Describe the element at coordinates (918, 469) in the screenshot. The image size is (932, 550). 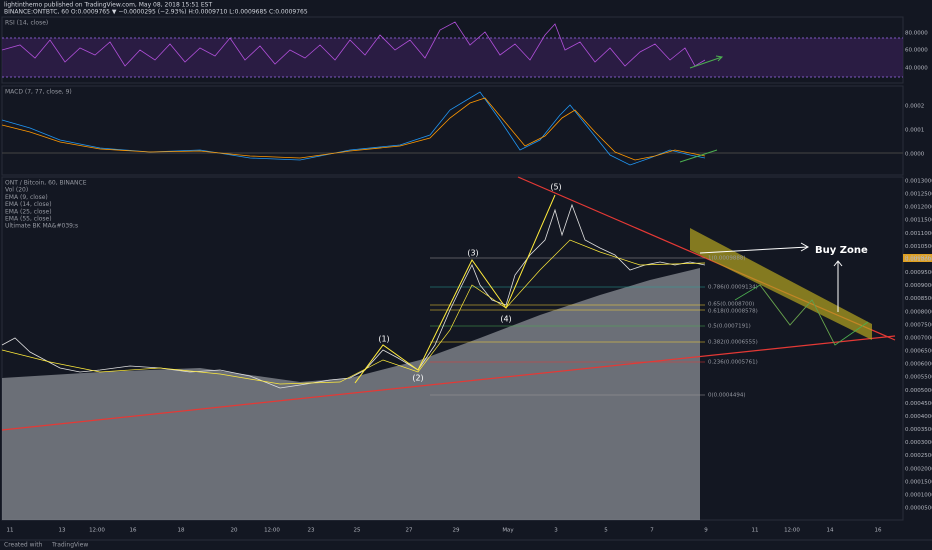
I see `price-tick-label: 0.0002000` at that location.